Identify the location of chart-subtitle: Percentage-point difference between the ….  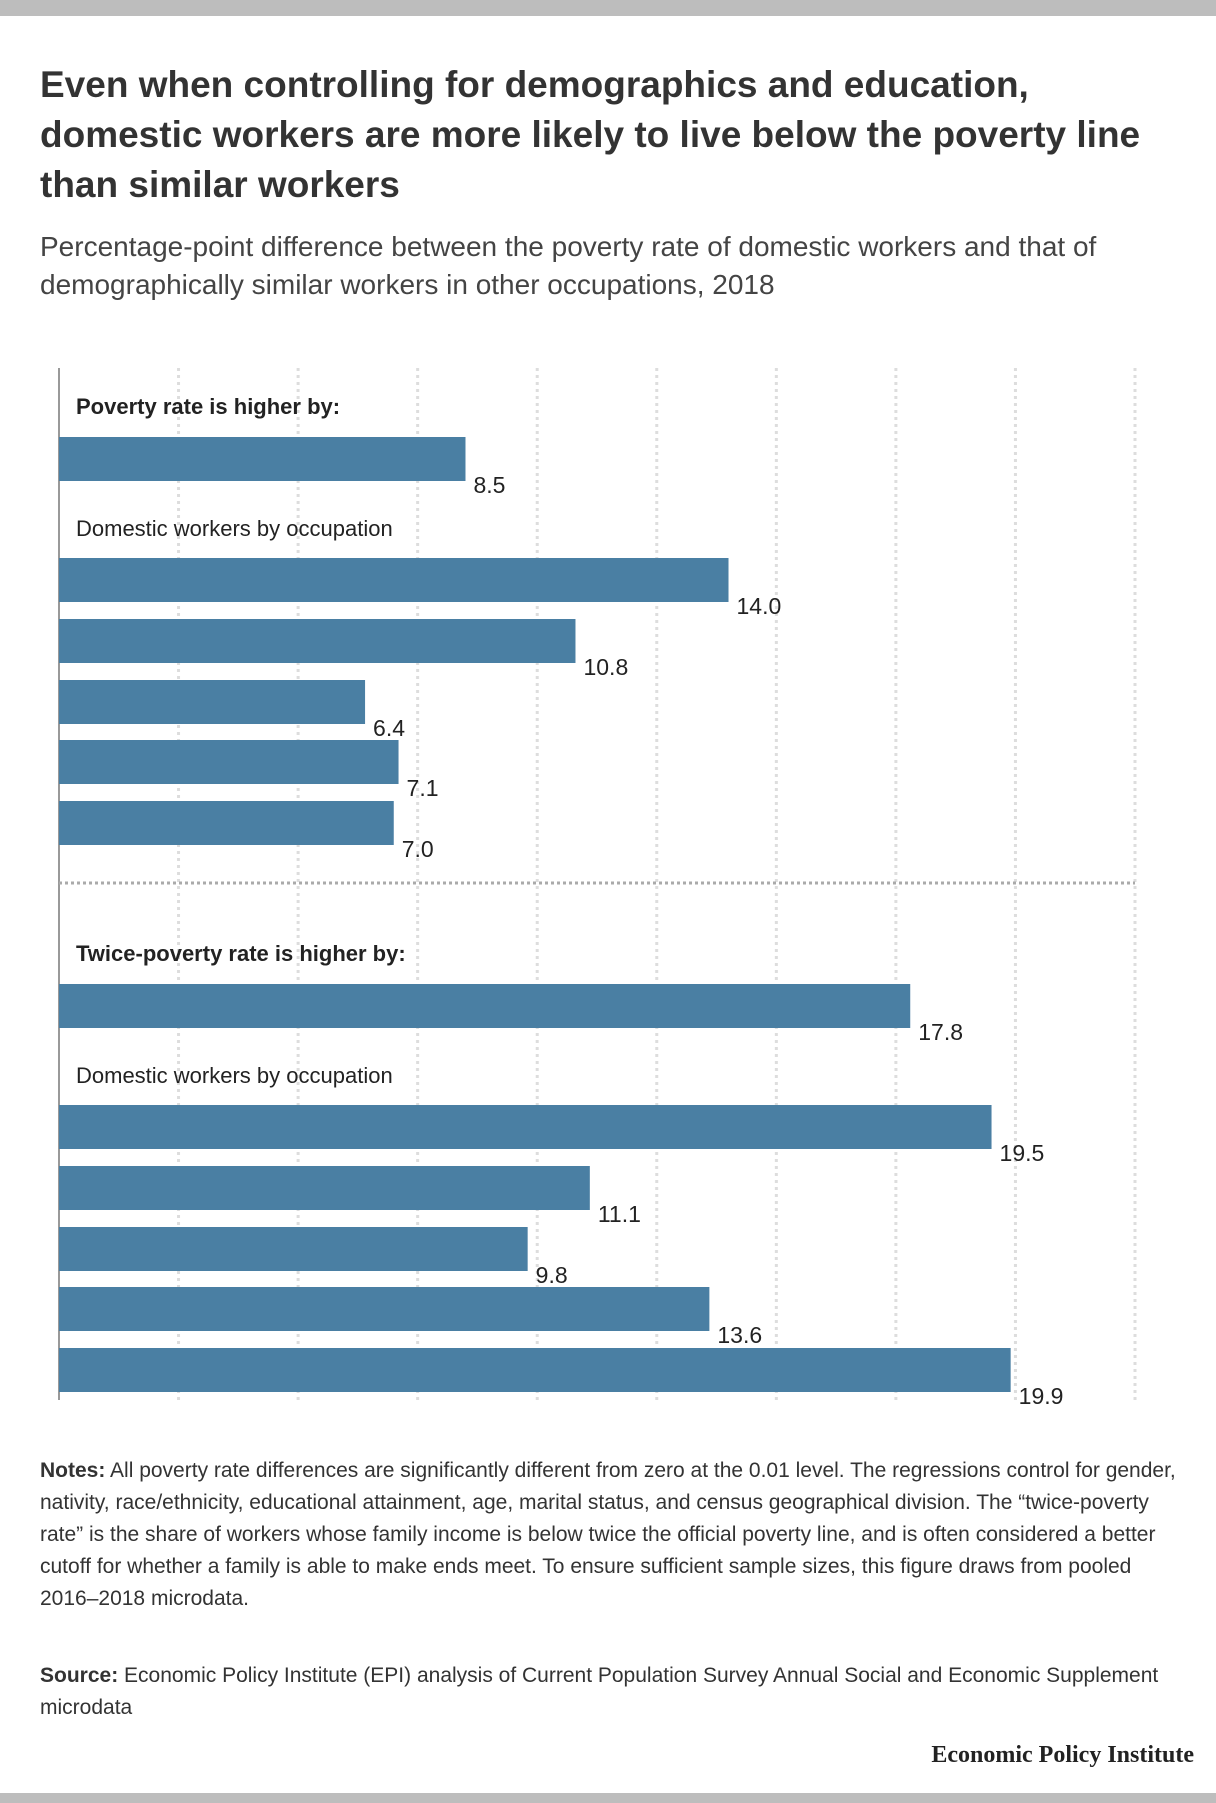
(568, 265).